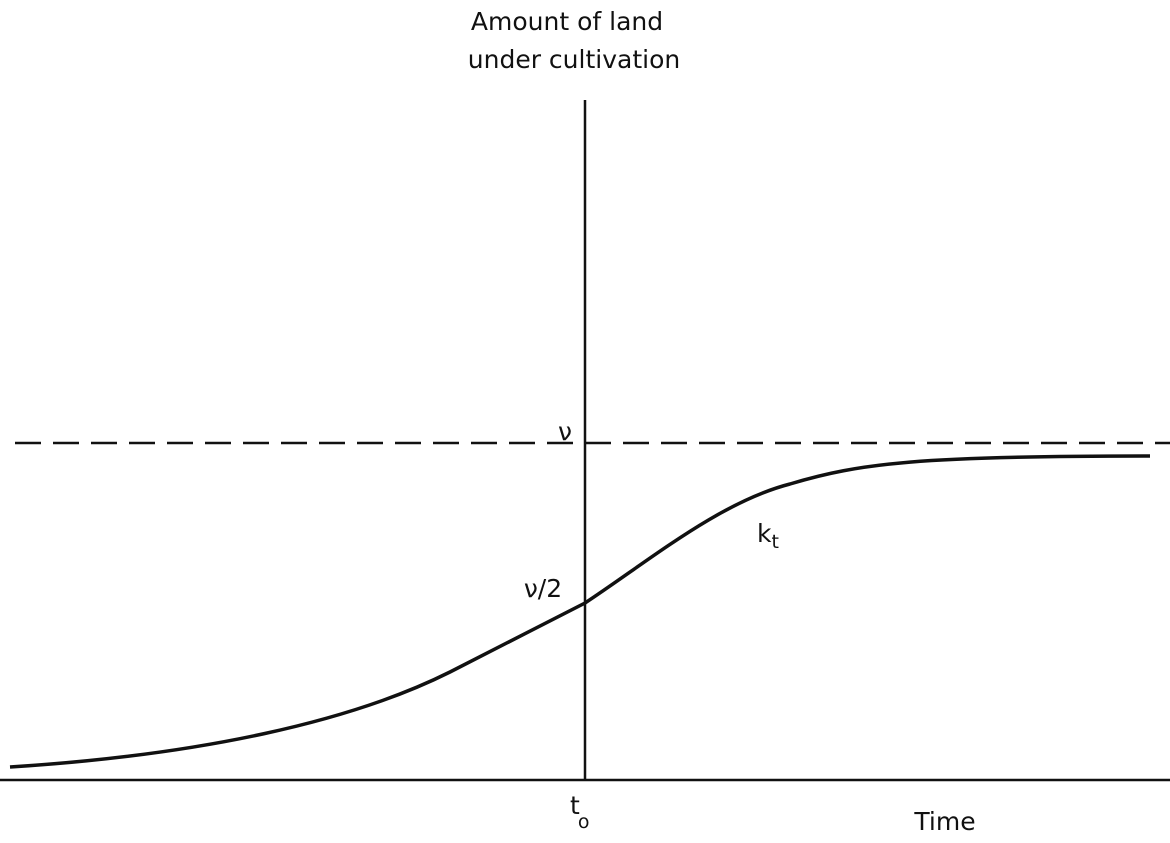 This screenshot has height=843, width=1170. What do you see at coordinates (575, 805) in the screenshot?
I see `origin-label-text: t` at bounding box center [575, 805].